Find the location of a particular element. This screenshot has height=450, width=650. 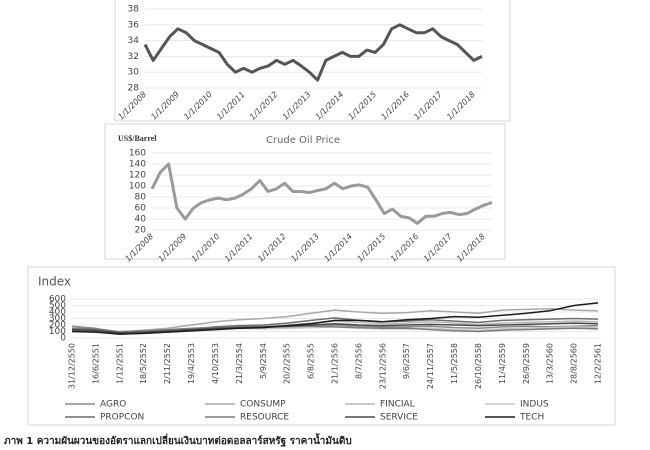

y-tick-label: 20 is located at coordinates (141, 231).